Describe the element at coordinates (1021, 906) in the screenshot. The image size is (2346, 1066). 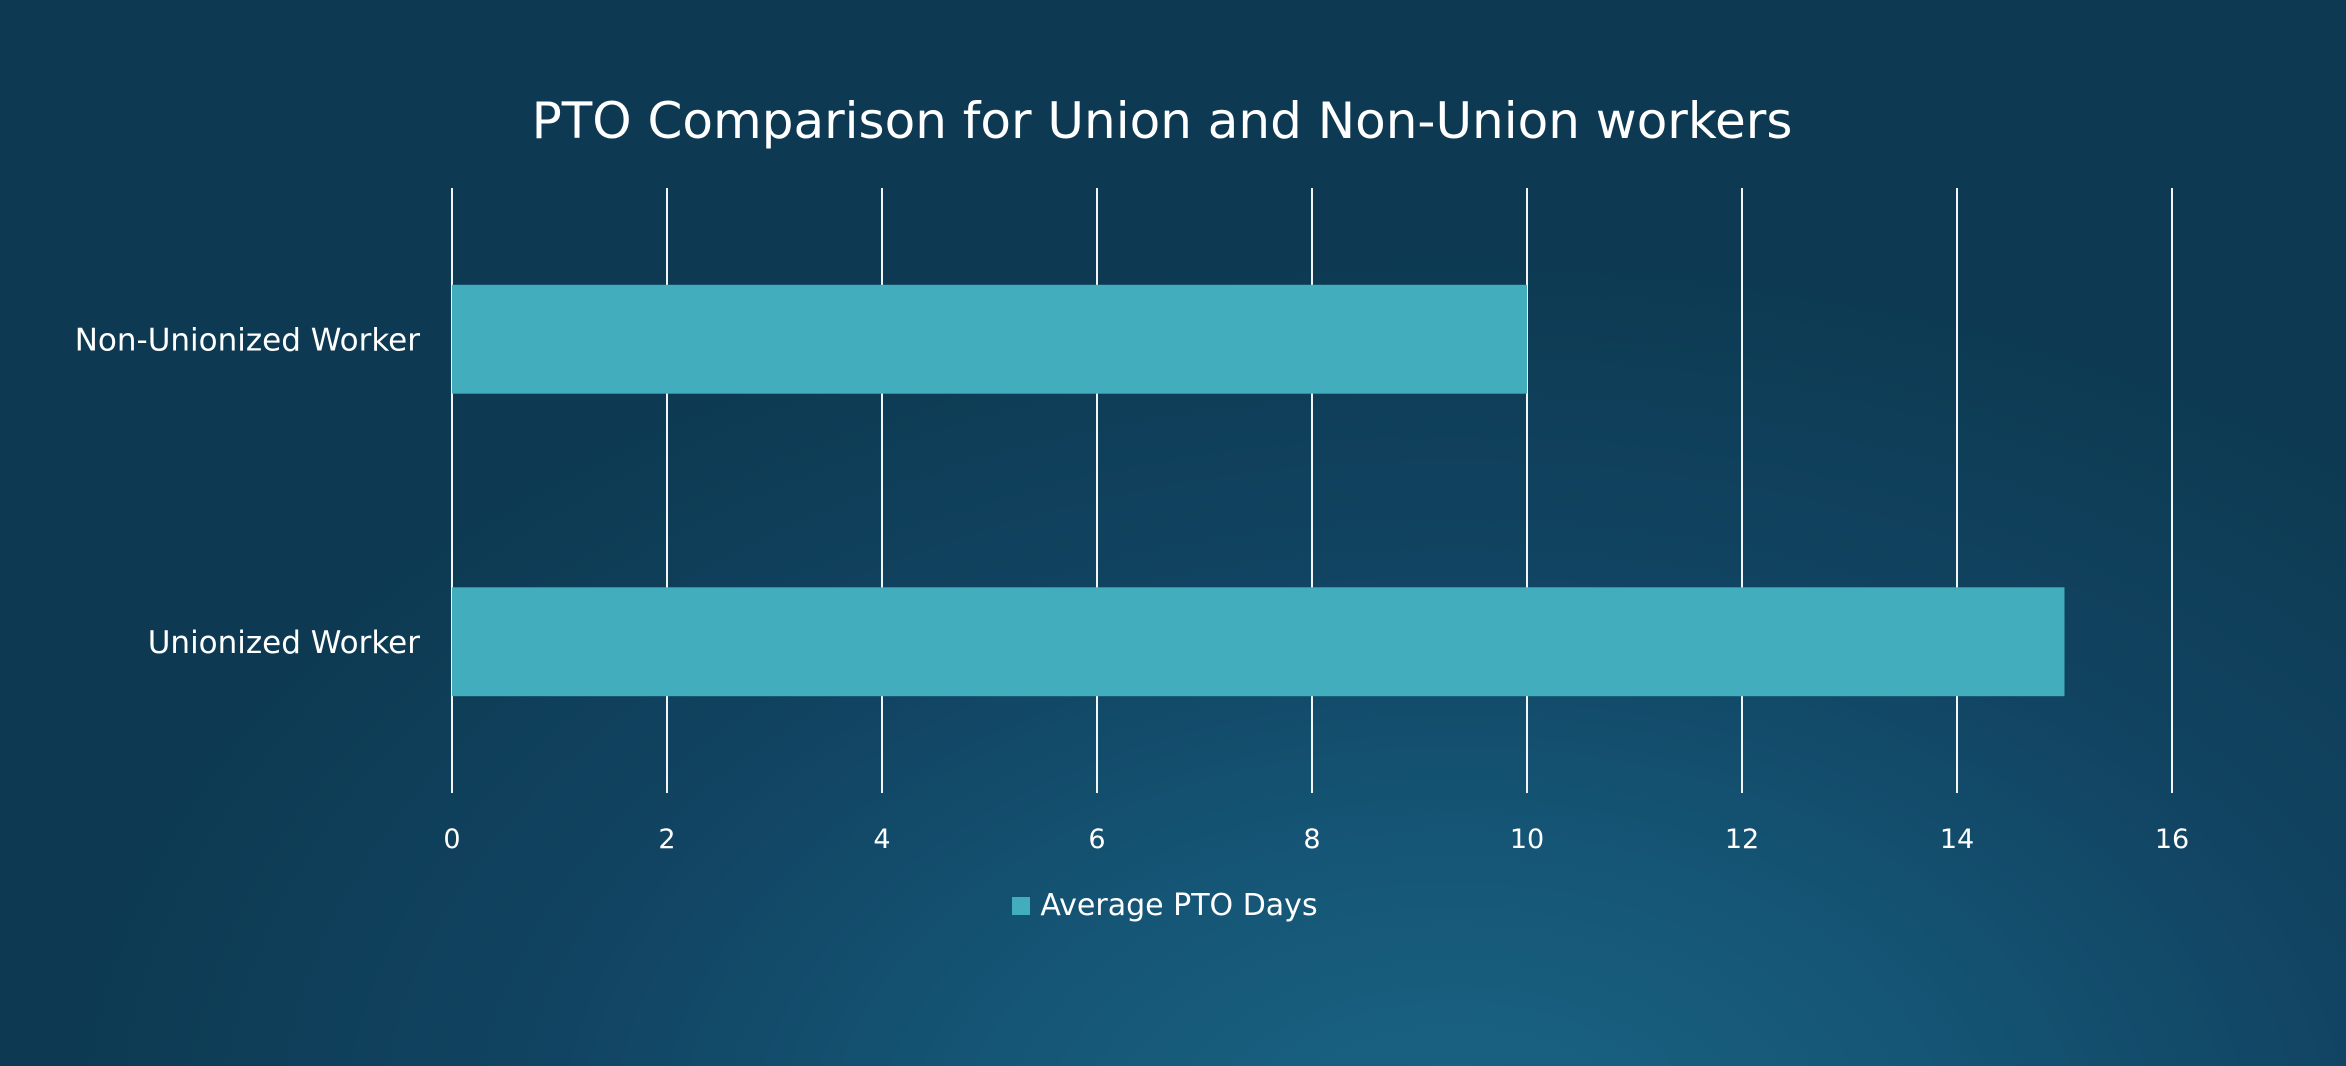
I see `legend-swatch` at that location.